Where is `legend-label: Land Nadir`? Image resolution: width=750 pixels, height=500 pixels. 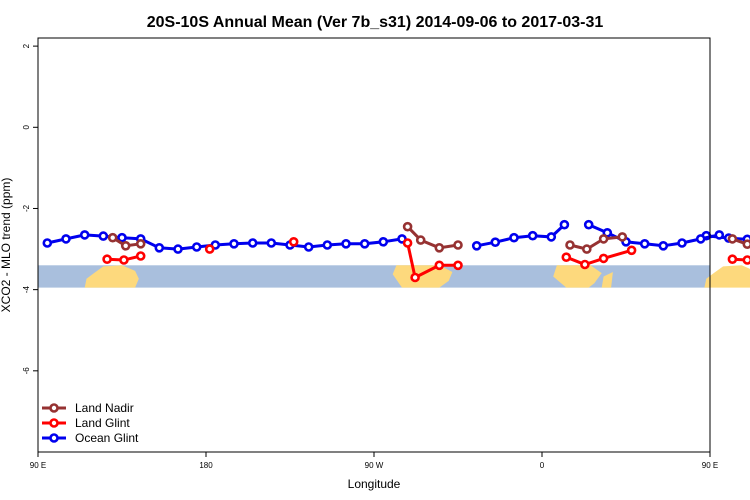 legend-label: Land Nadir is located at coordinates (104, 408).